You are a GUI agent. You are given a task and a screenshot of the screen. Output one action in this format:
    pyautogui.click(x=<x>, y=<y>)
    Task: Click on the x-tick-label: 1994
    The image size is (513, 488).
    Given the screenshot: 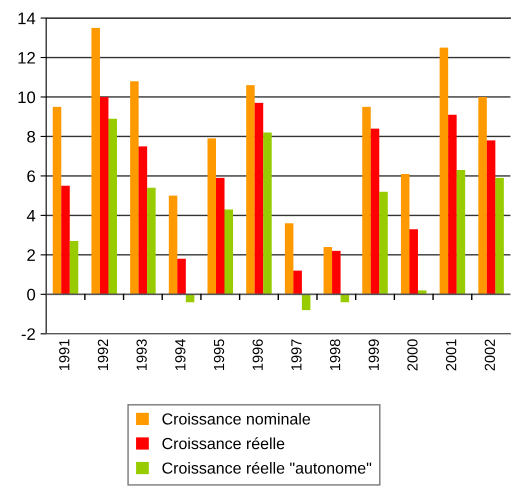 What is the action you would take?
    pyautogui.click(x=180, y=354)
    